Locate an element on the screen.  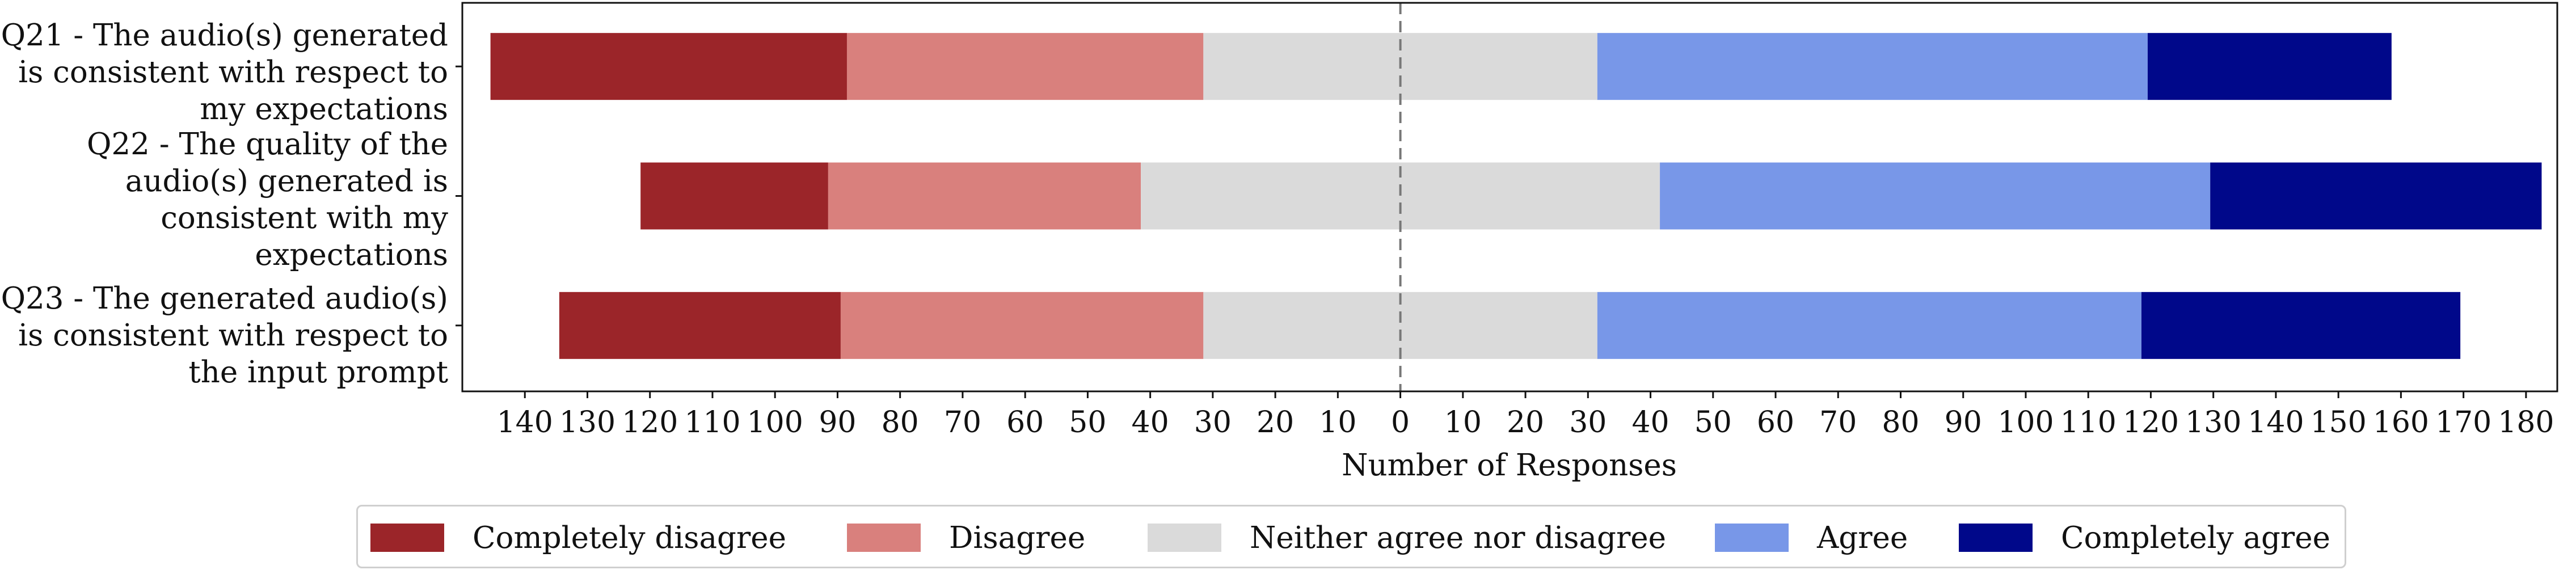
x-axis-label: Number of Responses is located at coordinates (1509, 465).